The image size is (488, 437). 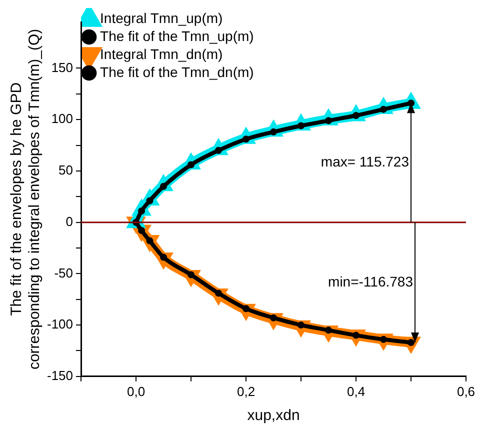 What do you see at coordinates (64, 272) in the screenshot?
I see `y-tick-label: -50` at bounding box center [64, 272].